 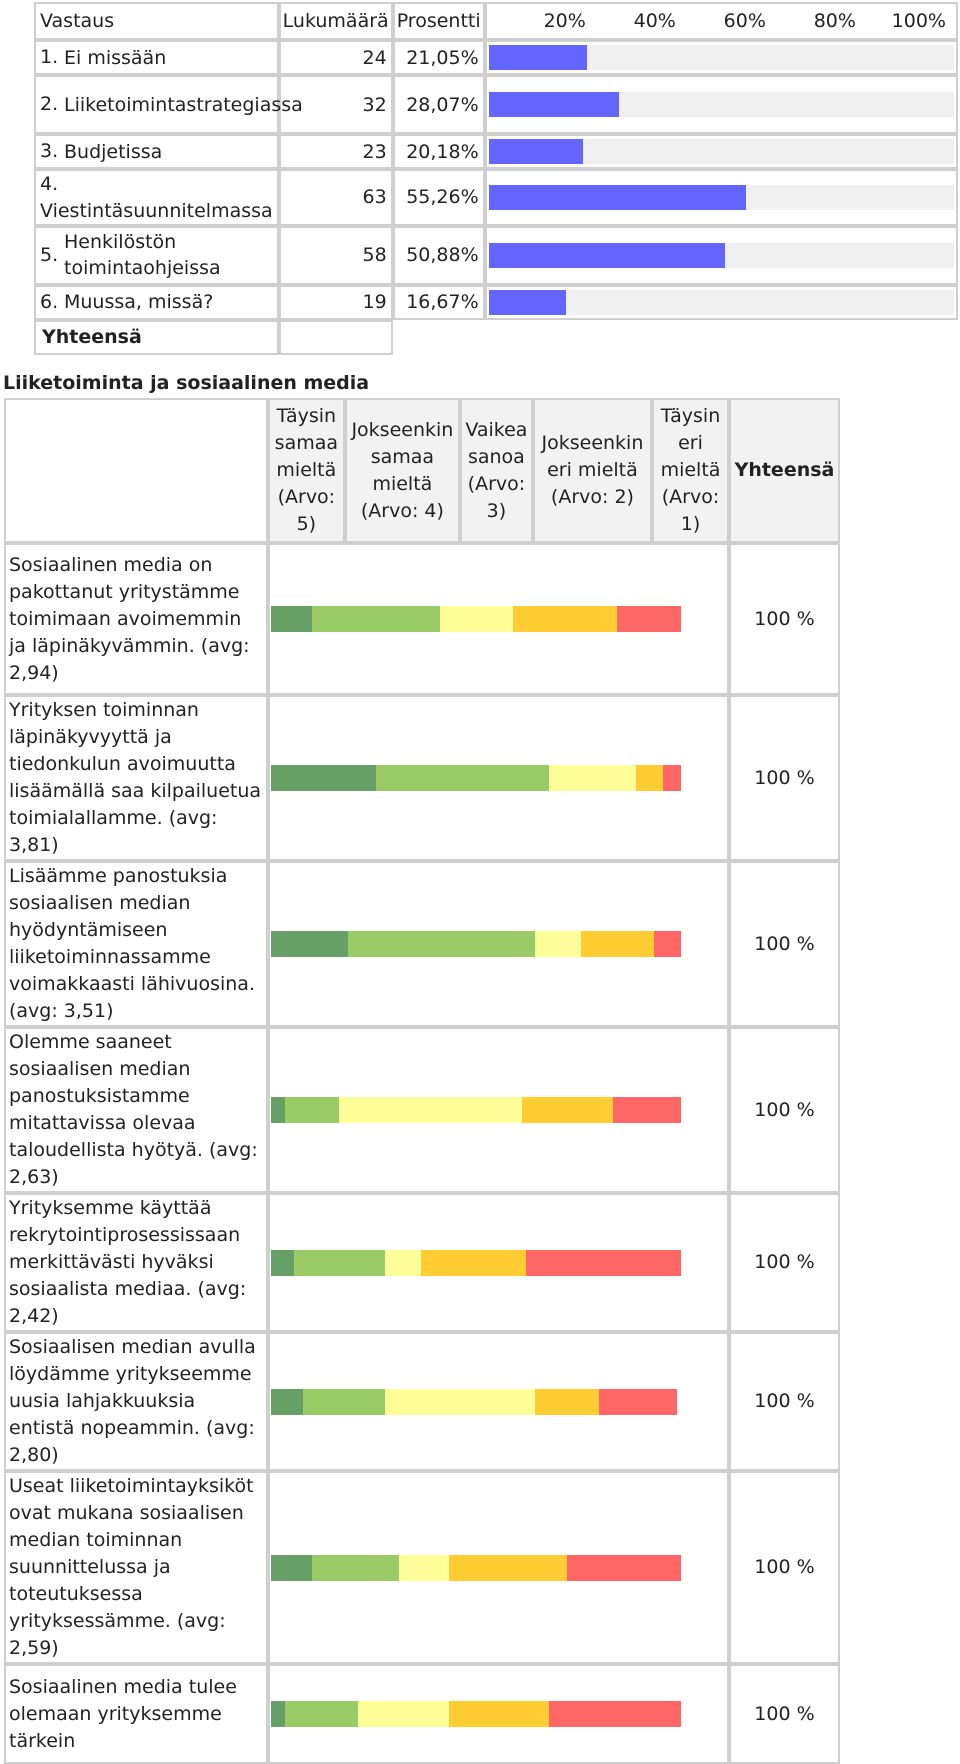 What do you see at coordinates (186, 383) in the screenshot?
I see `section-title: Liiketoiminta ja sosiaalinen media` at bounding box center [186, 383].